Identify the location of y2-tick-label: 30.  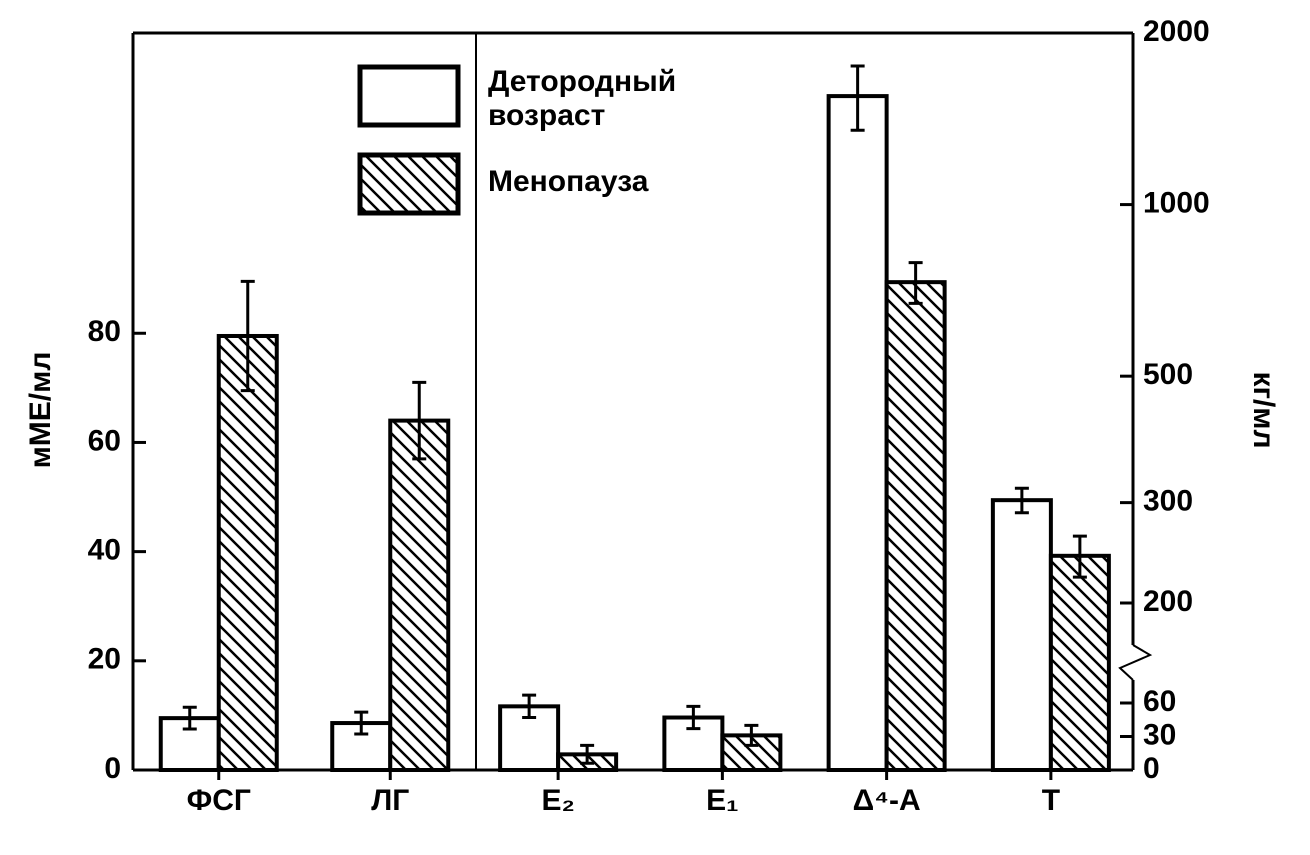
(1159, 734).